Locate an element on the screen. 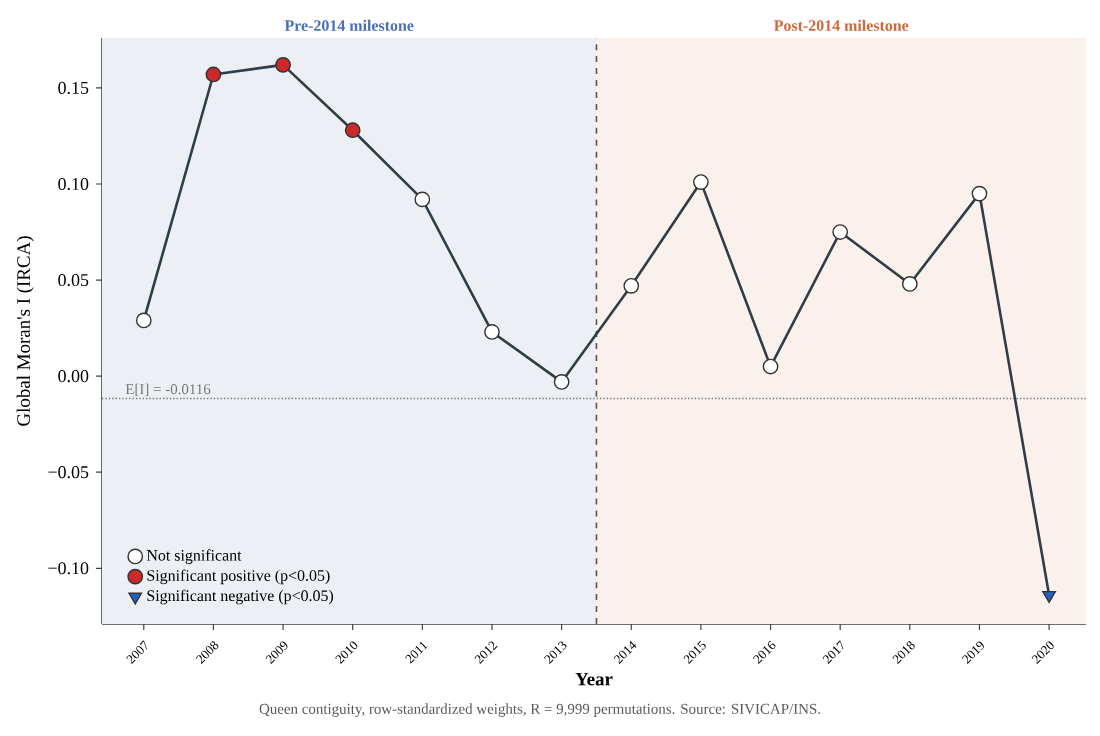 The width and height of the screenshot is (1100, 736). y-tick-label: 0.15 is located at coordinates (73, 88).